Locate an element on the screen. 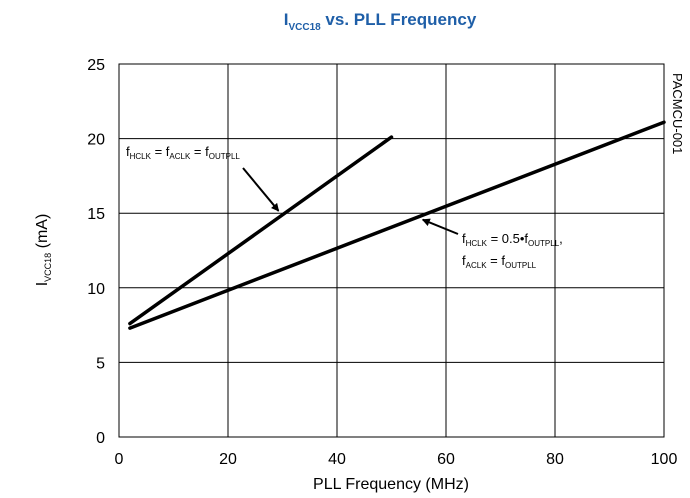  annotation-2-line-1: fHCLK = 0.5•fOUTPLL, is located at coordinates (512, 239).